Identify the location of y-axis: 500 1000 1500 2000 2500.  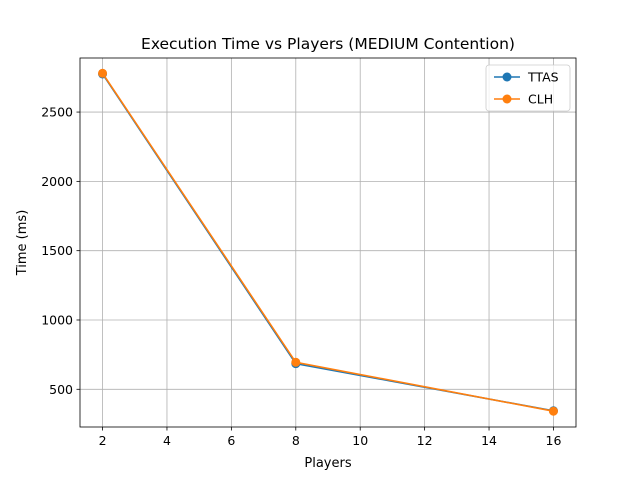
(60, 251).